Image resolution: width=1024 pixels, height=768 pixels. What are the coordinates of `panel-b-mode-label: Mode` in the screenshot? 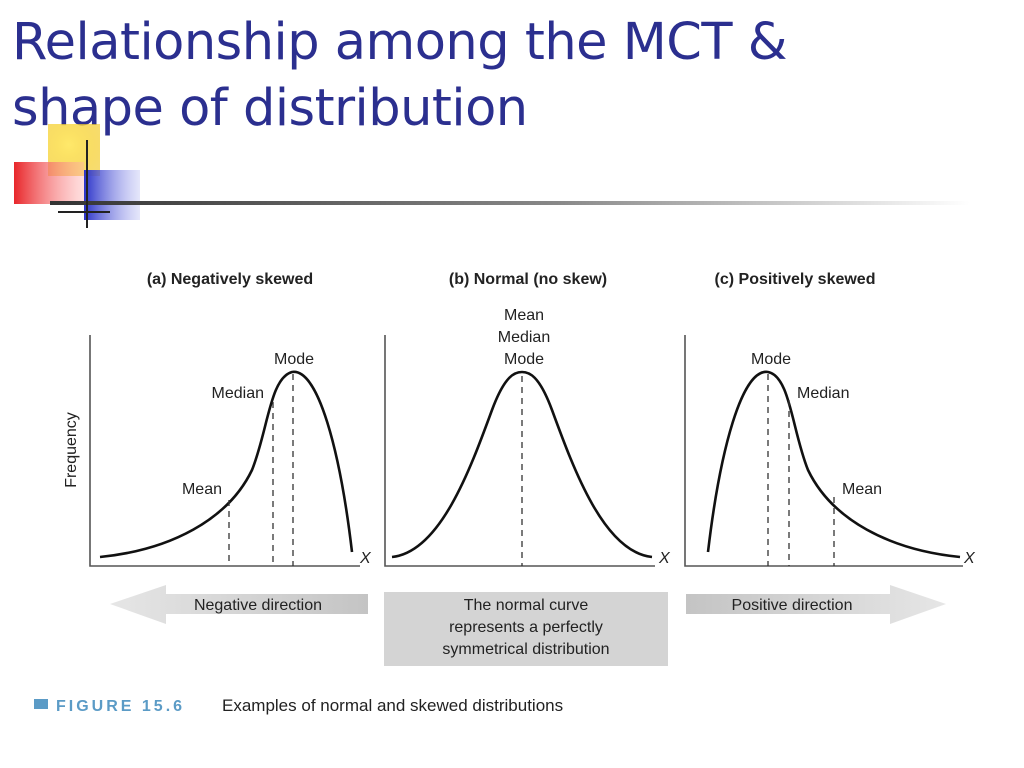 It's located at (524, 359).